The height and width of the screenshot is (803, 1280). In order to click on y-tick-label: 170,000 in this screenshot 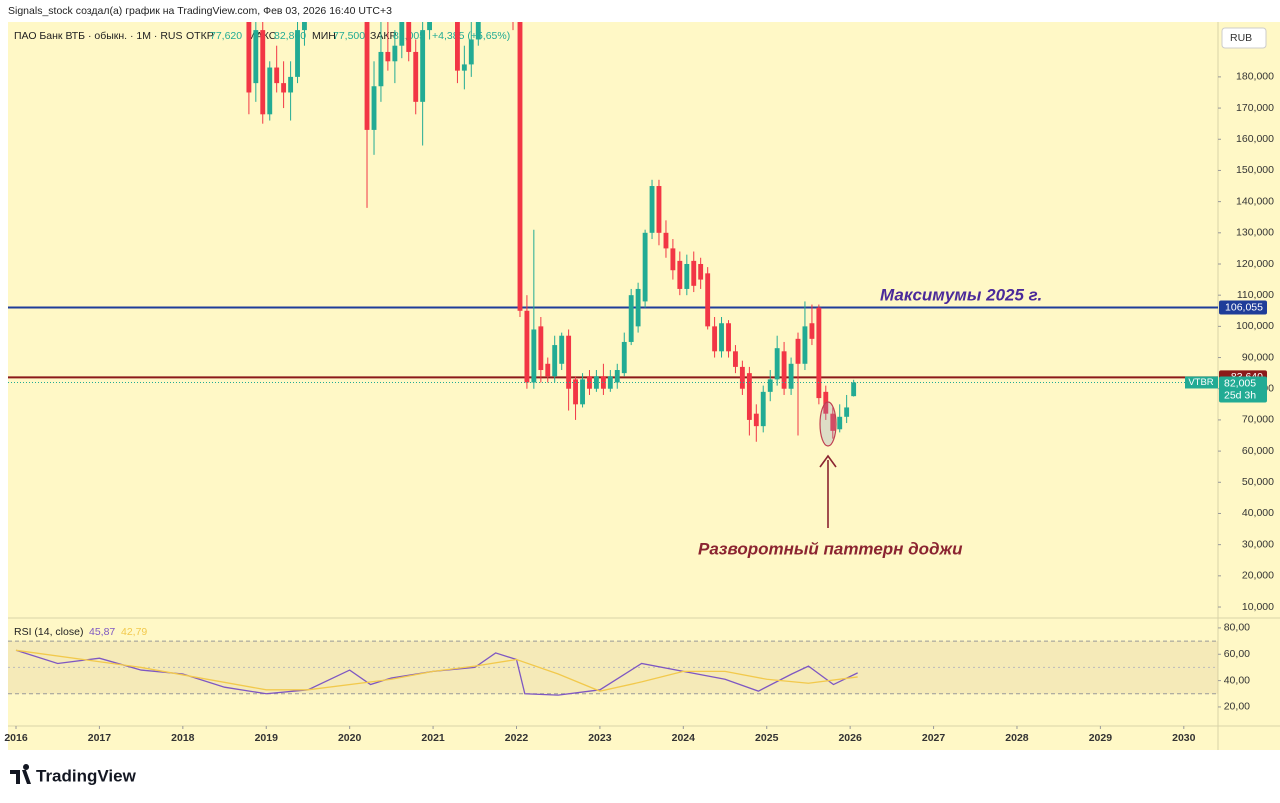, I will do `click(1255, 108)`.